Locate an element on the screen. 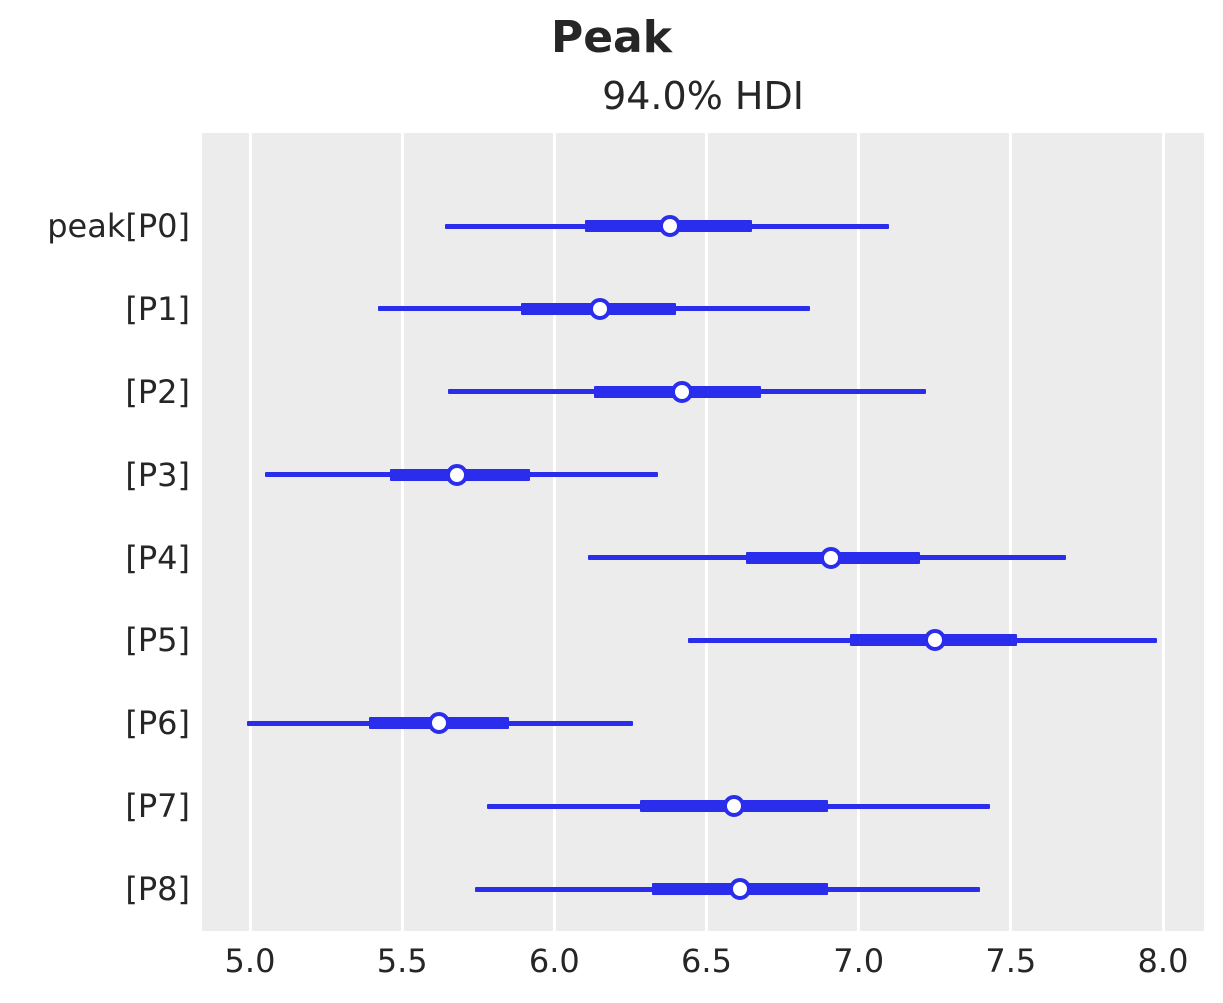 This screenshot has height=1003, width=1223. row-label: [P3] is located at coordinates (157, 474).